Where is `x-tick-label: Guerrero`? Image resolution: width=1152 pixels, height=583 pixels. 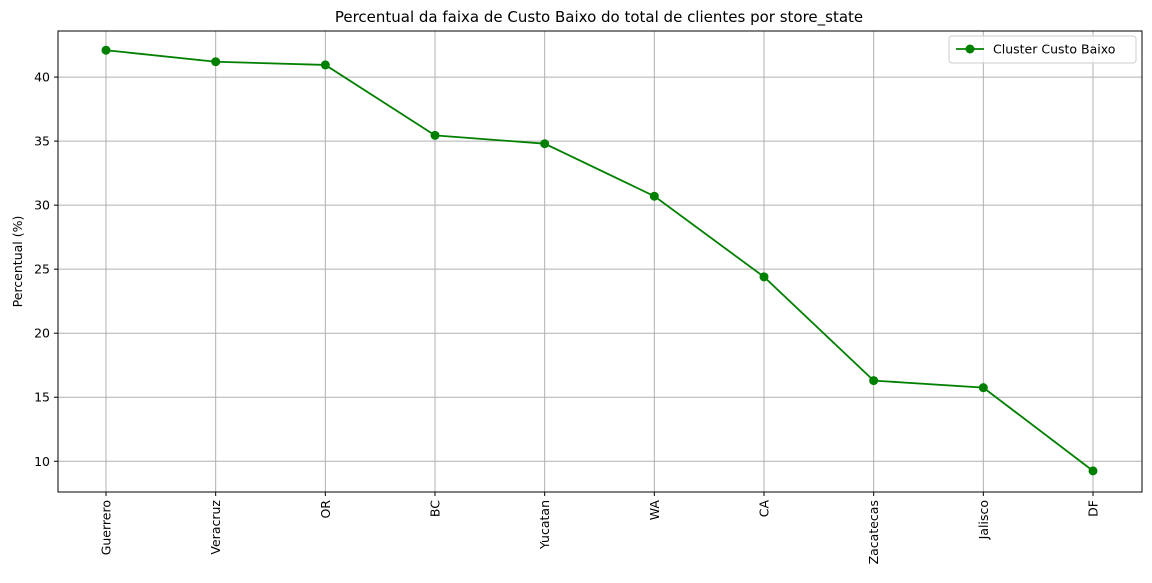 x-tick-label: Guerrero is located at coordinates (106, 527).